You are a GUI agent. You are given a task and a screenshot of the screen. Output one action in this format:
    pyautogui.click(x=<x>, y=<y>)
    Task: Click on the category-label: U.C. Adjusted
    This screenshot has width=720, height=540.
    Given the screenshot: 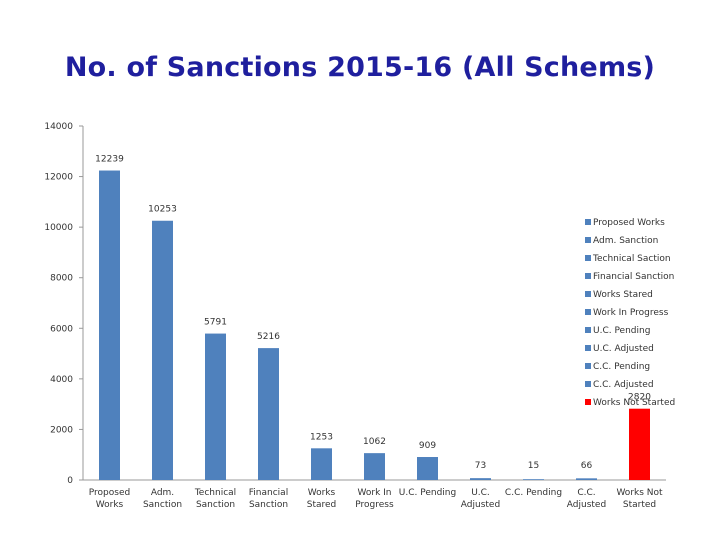 What is the action you would take?
    pyautogui.click(x=480, y=499)
    